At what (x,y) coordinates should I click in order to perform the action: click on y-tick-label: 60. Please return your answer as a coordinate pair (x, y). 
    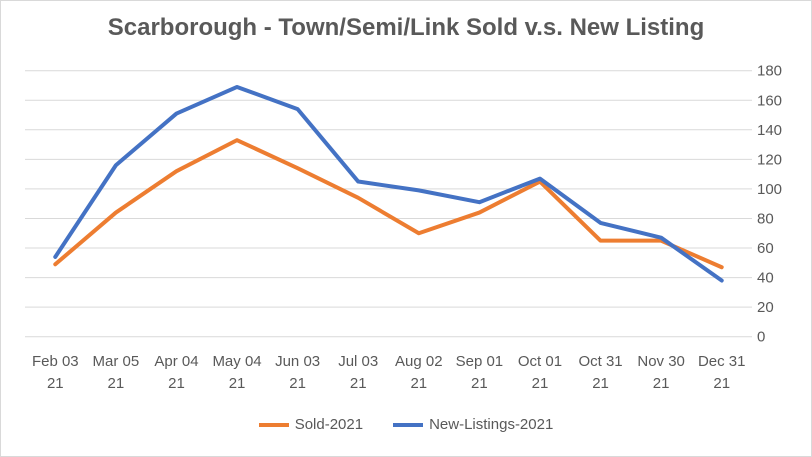
    Looking at the image, I should click on (765, 248).